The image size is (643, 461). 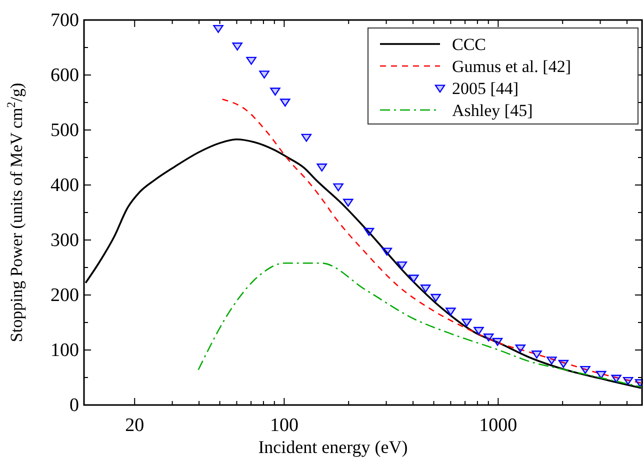 What do you see at coordinates (64, 240) in the screenshot?
I see `y-tick-label: 300` at bounding box center [64, 240].